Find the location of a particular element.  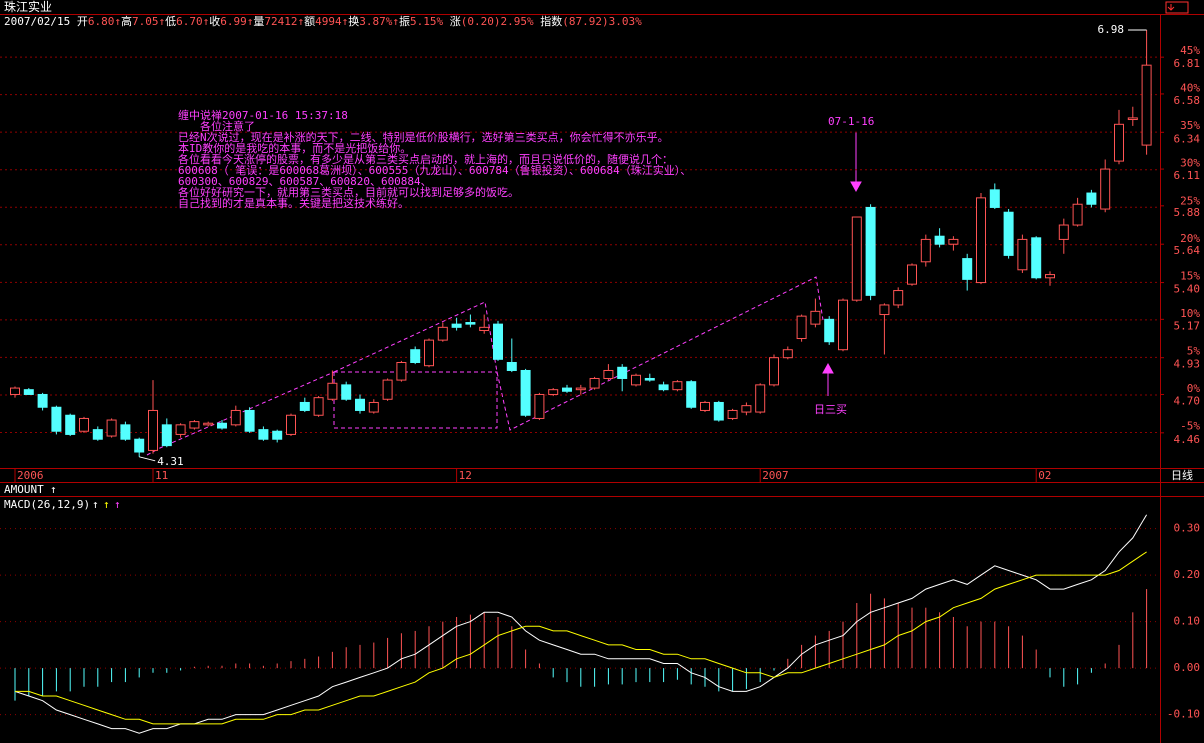

y2-tick-label: 40% is located at coordinates (1190, 88).